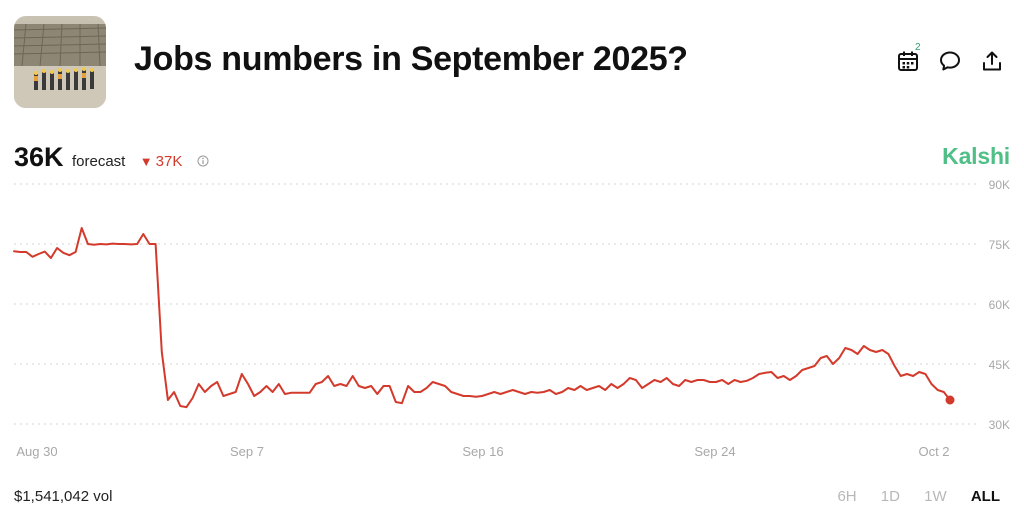  Describe the element at coordinates (98, 161) in the screenshot. I see `forecast-label: forecast` at that location.